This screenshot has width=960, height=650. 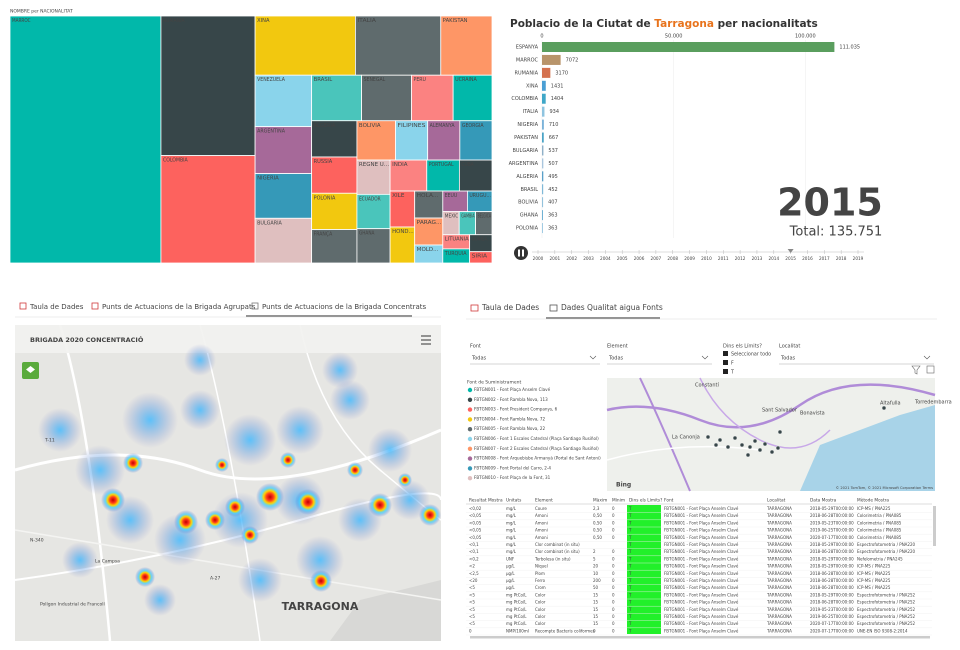 What do you see at coordinates (512, 477) in the screenshot?
I see `legend-item: FBTGN010 - Font Plaça de la Font, 31` at bounding box center [512, 477].